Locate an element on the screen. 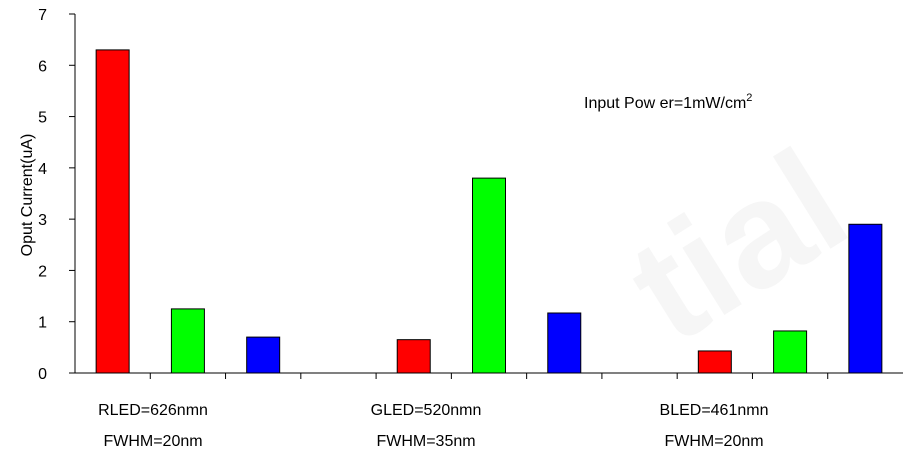 This screenshot has height=454, width=916. annotation-text: Input Pow er=1mW/cm is located at coordinates (665, 103).